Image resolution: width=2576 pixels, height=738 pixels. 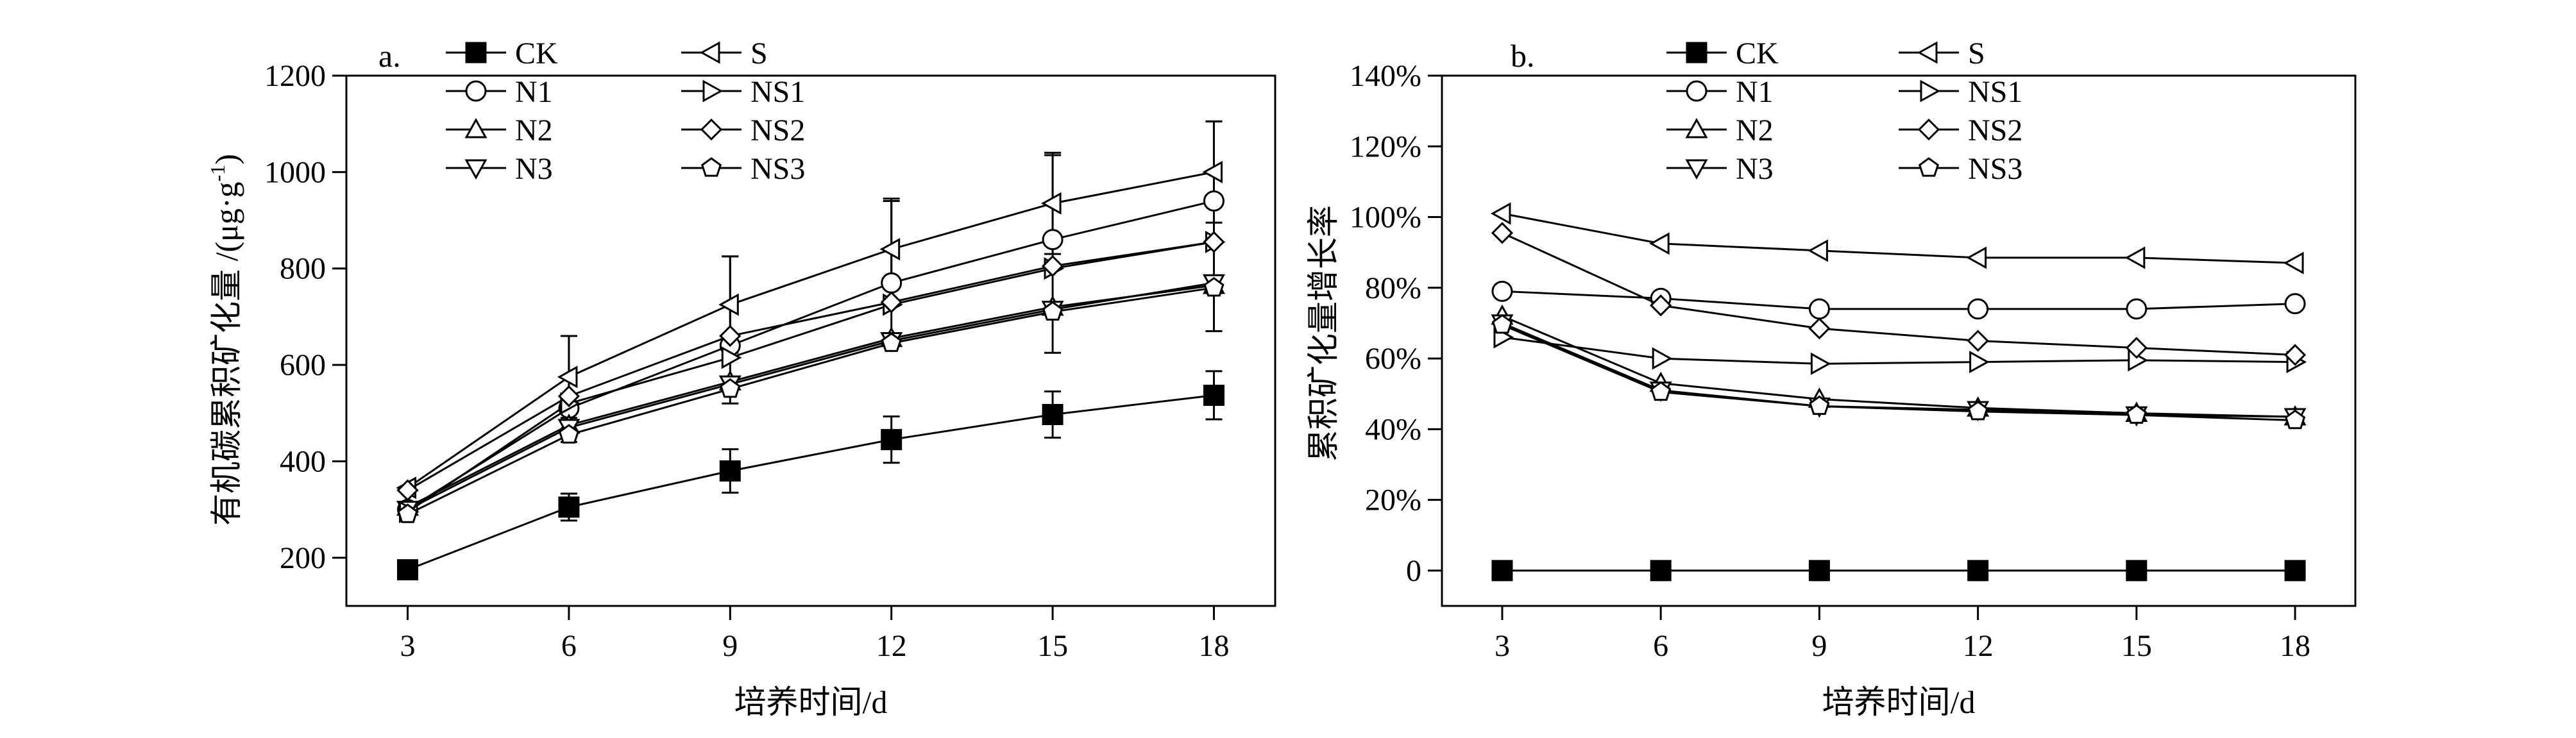 I want to click on panel-a-legend-item-n3: N3, so click(x=499, y=169).